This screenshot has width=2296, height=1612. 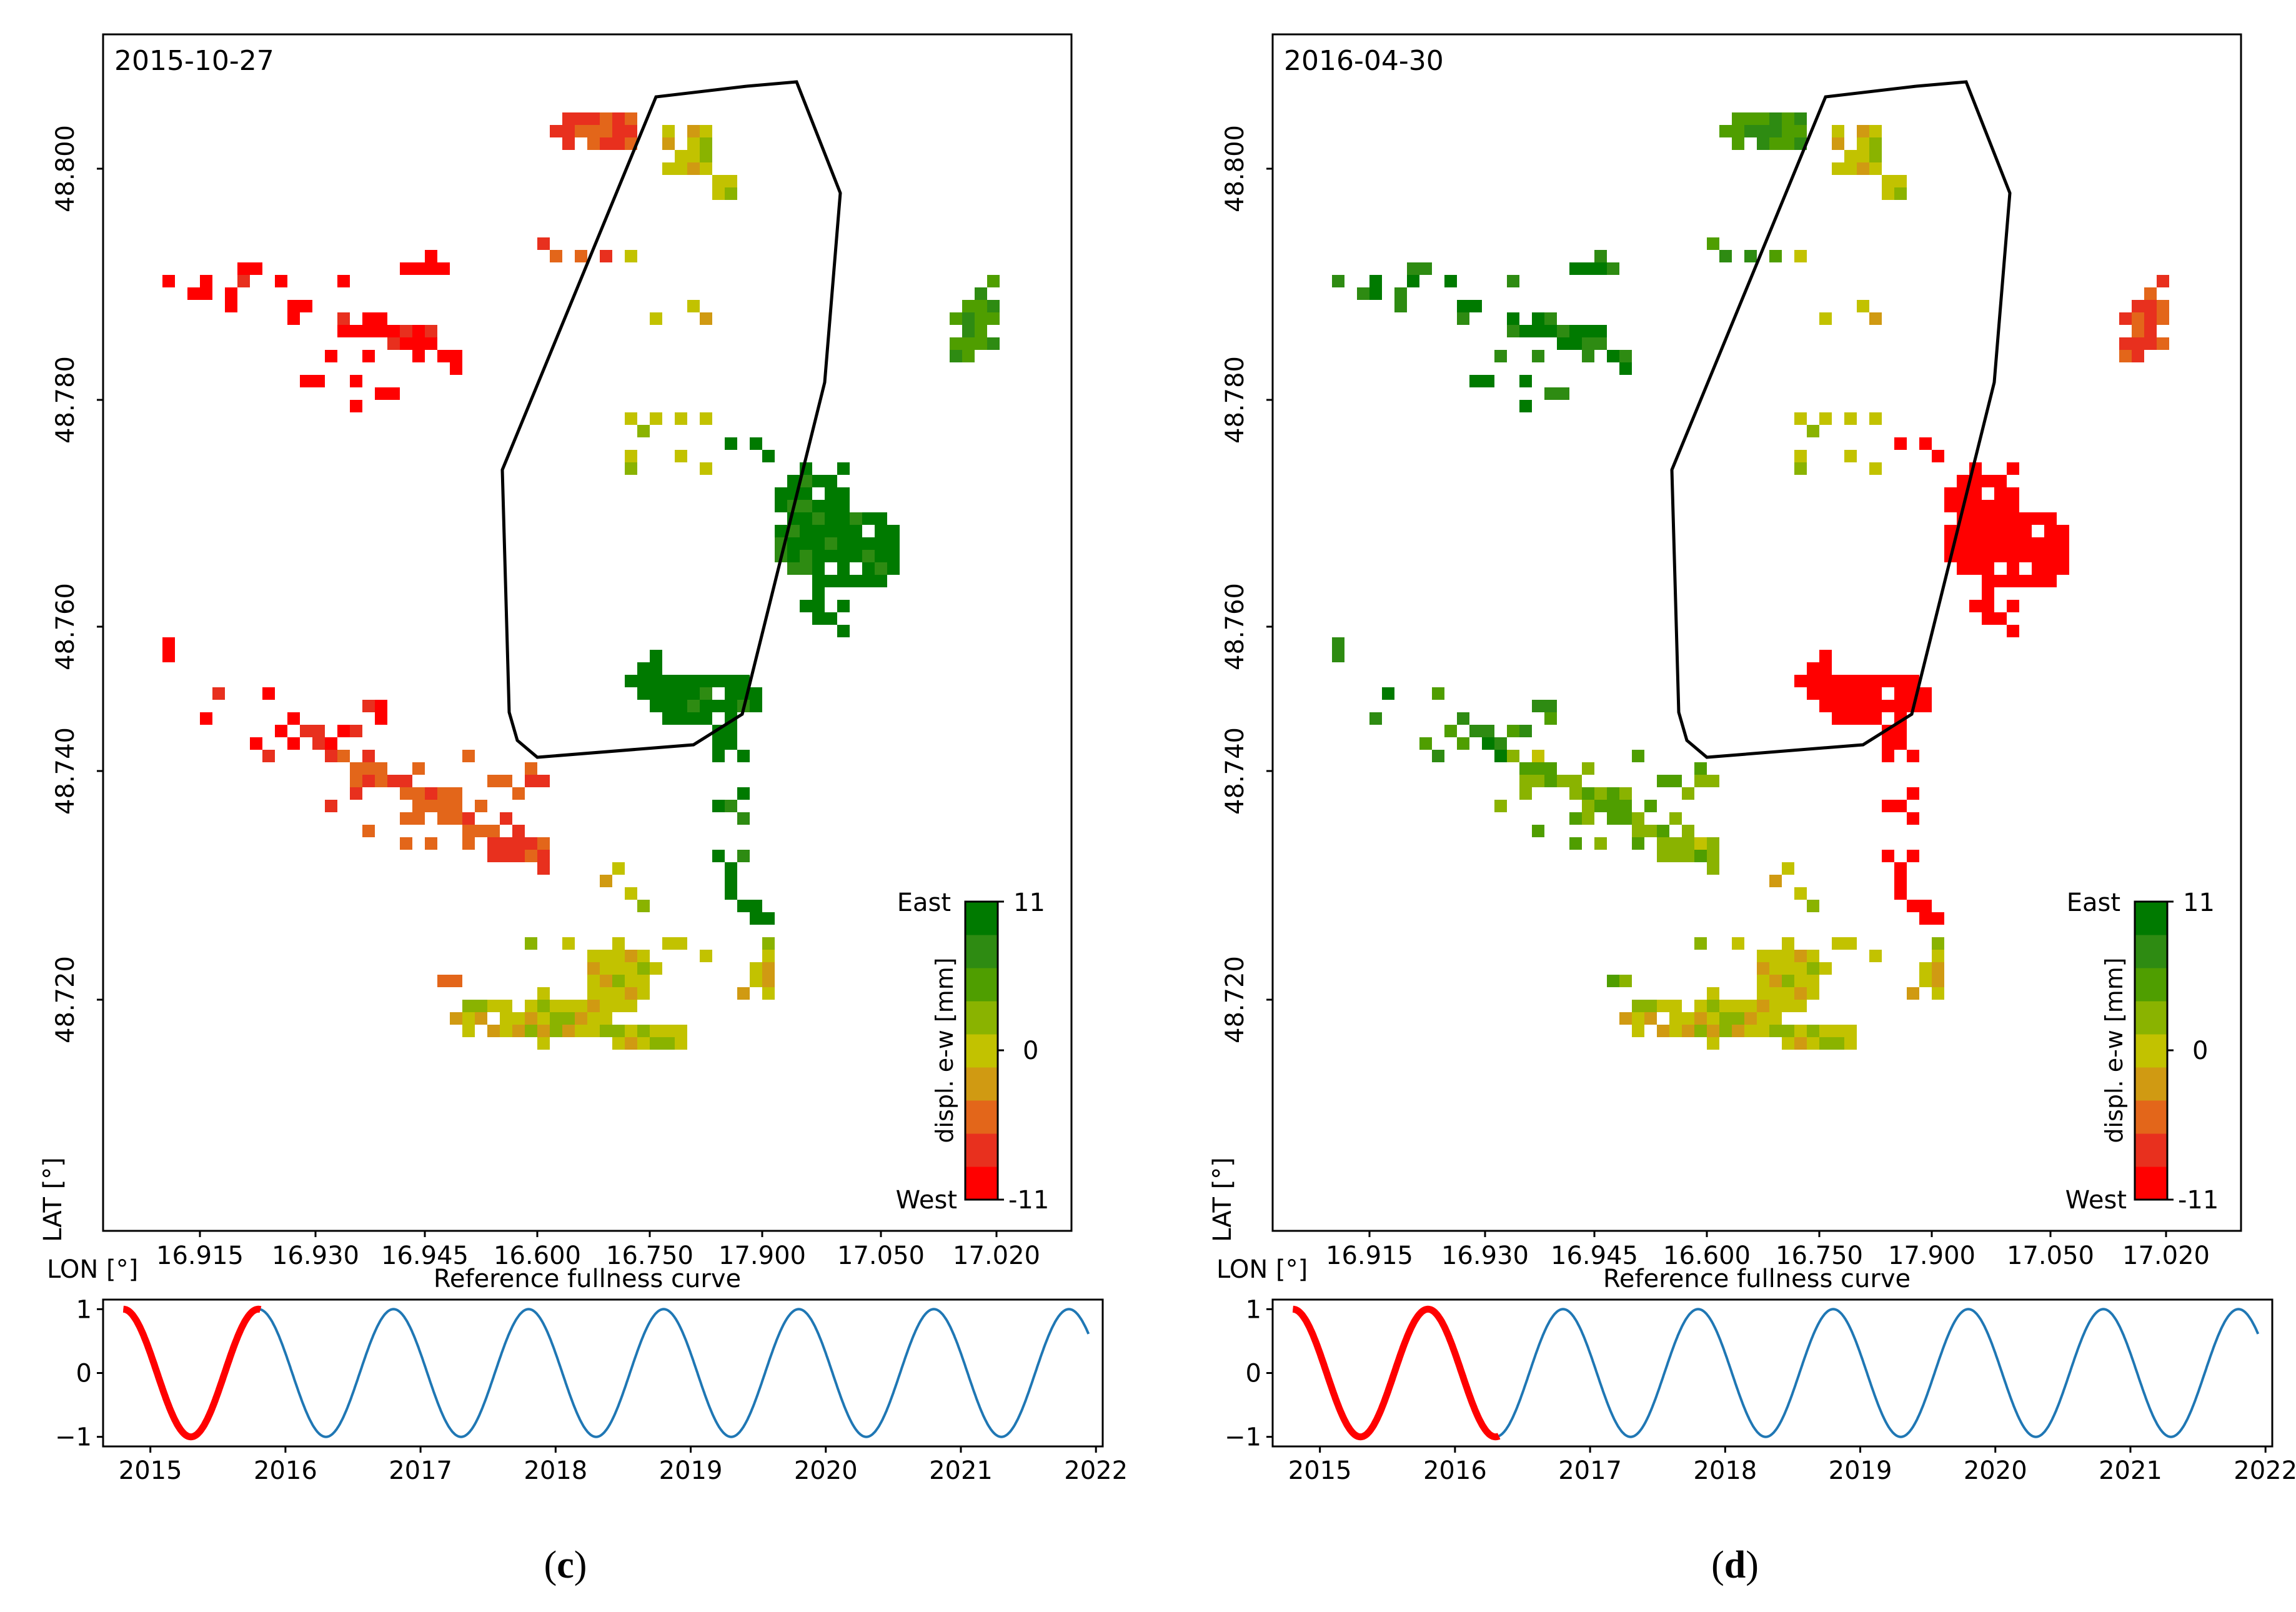 I want to click on curve-x-tick-label: 2017, so click(x=420, y=1470).